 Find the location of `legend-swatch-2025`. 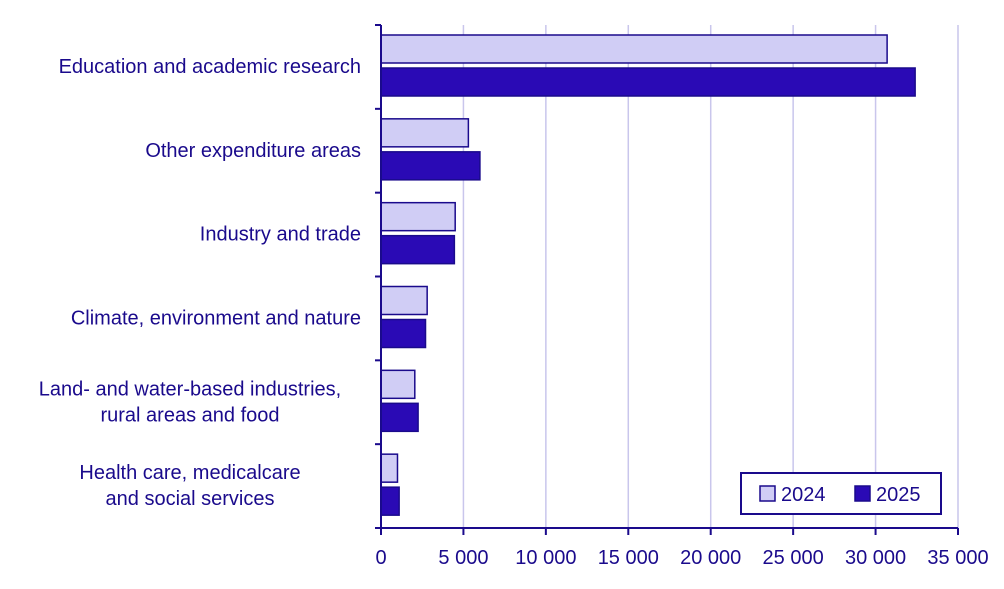

legend-swatch-2025 is located at coordinates (862, 493).